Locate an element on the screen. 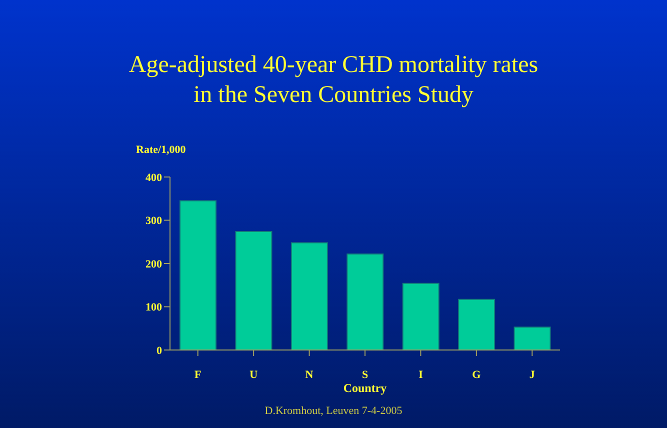 Image resolution: width=667 pixels, height=428 pixels. chart-title: Age-adjusted 40-year CHD mortality rates in the Seven Countries Study is located at coordinates (334, 80).